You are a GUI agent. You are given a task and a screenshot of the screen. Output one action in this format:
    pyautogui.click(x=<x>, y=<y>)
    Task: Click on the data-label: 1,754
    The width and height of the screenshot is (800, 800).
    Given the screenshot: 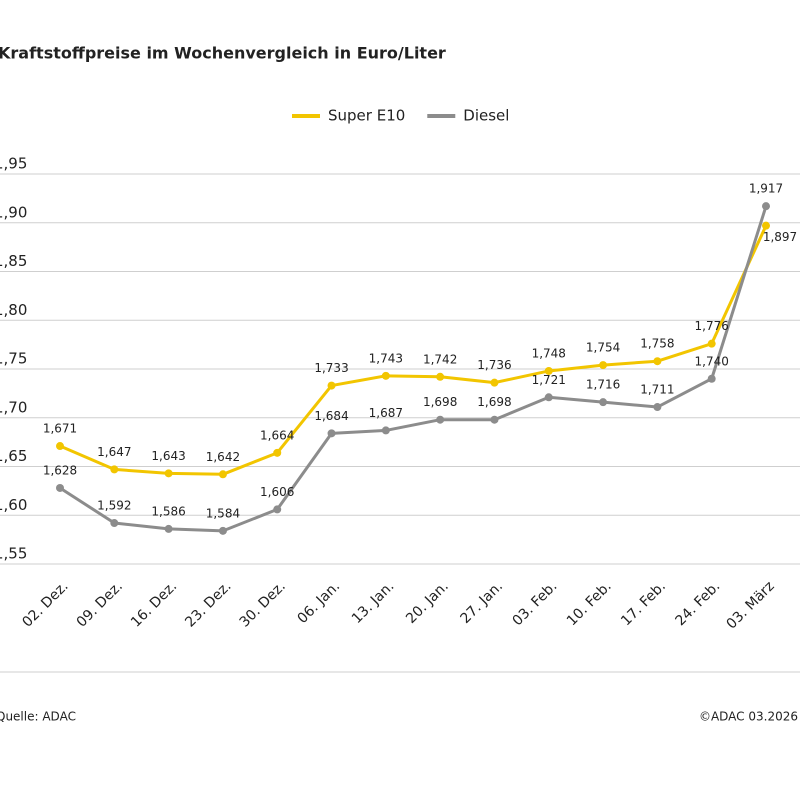 What is the action you would take?
    pyautogui.click(x=603, y=348)
    